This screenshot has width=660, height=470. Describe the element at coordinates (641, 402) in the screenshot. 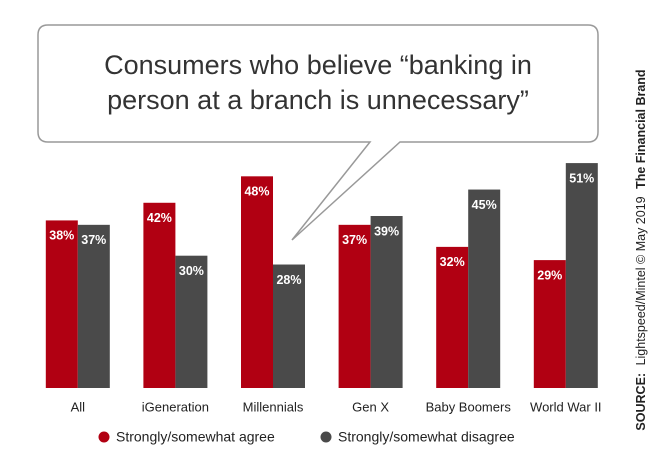

I see `source-label: SOURCE:` at that location.